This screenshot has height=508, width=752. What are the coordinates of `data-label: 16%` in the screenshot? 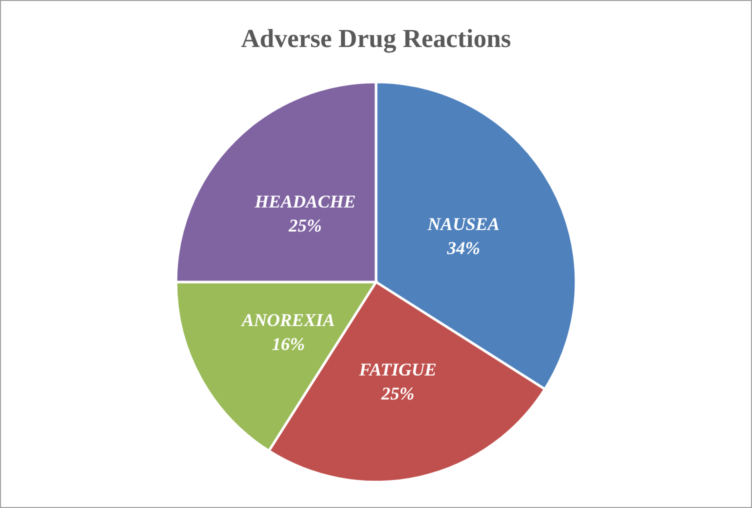 It's located at (288, 344).